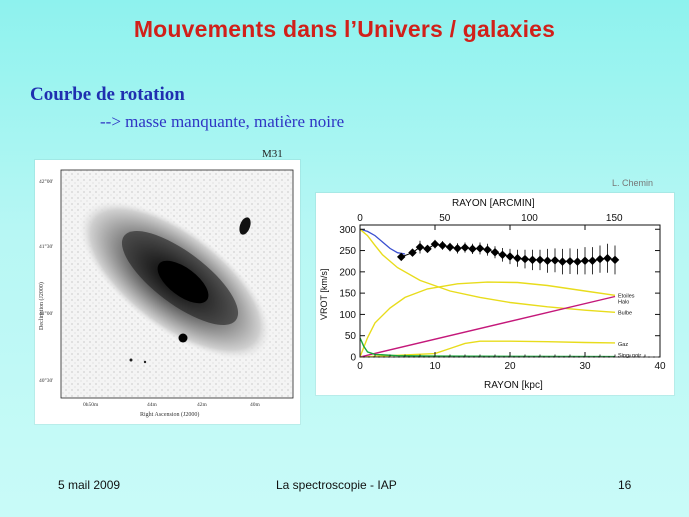 The width and height of the screenshot is (689, 517). Describe the element at coordinates (623, 303) in the screenshot. I see `component-label: Halo` at that location.